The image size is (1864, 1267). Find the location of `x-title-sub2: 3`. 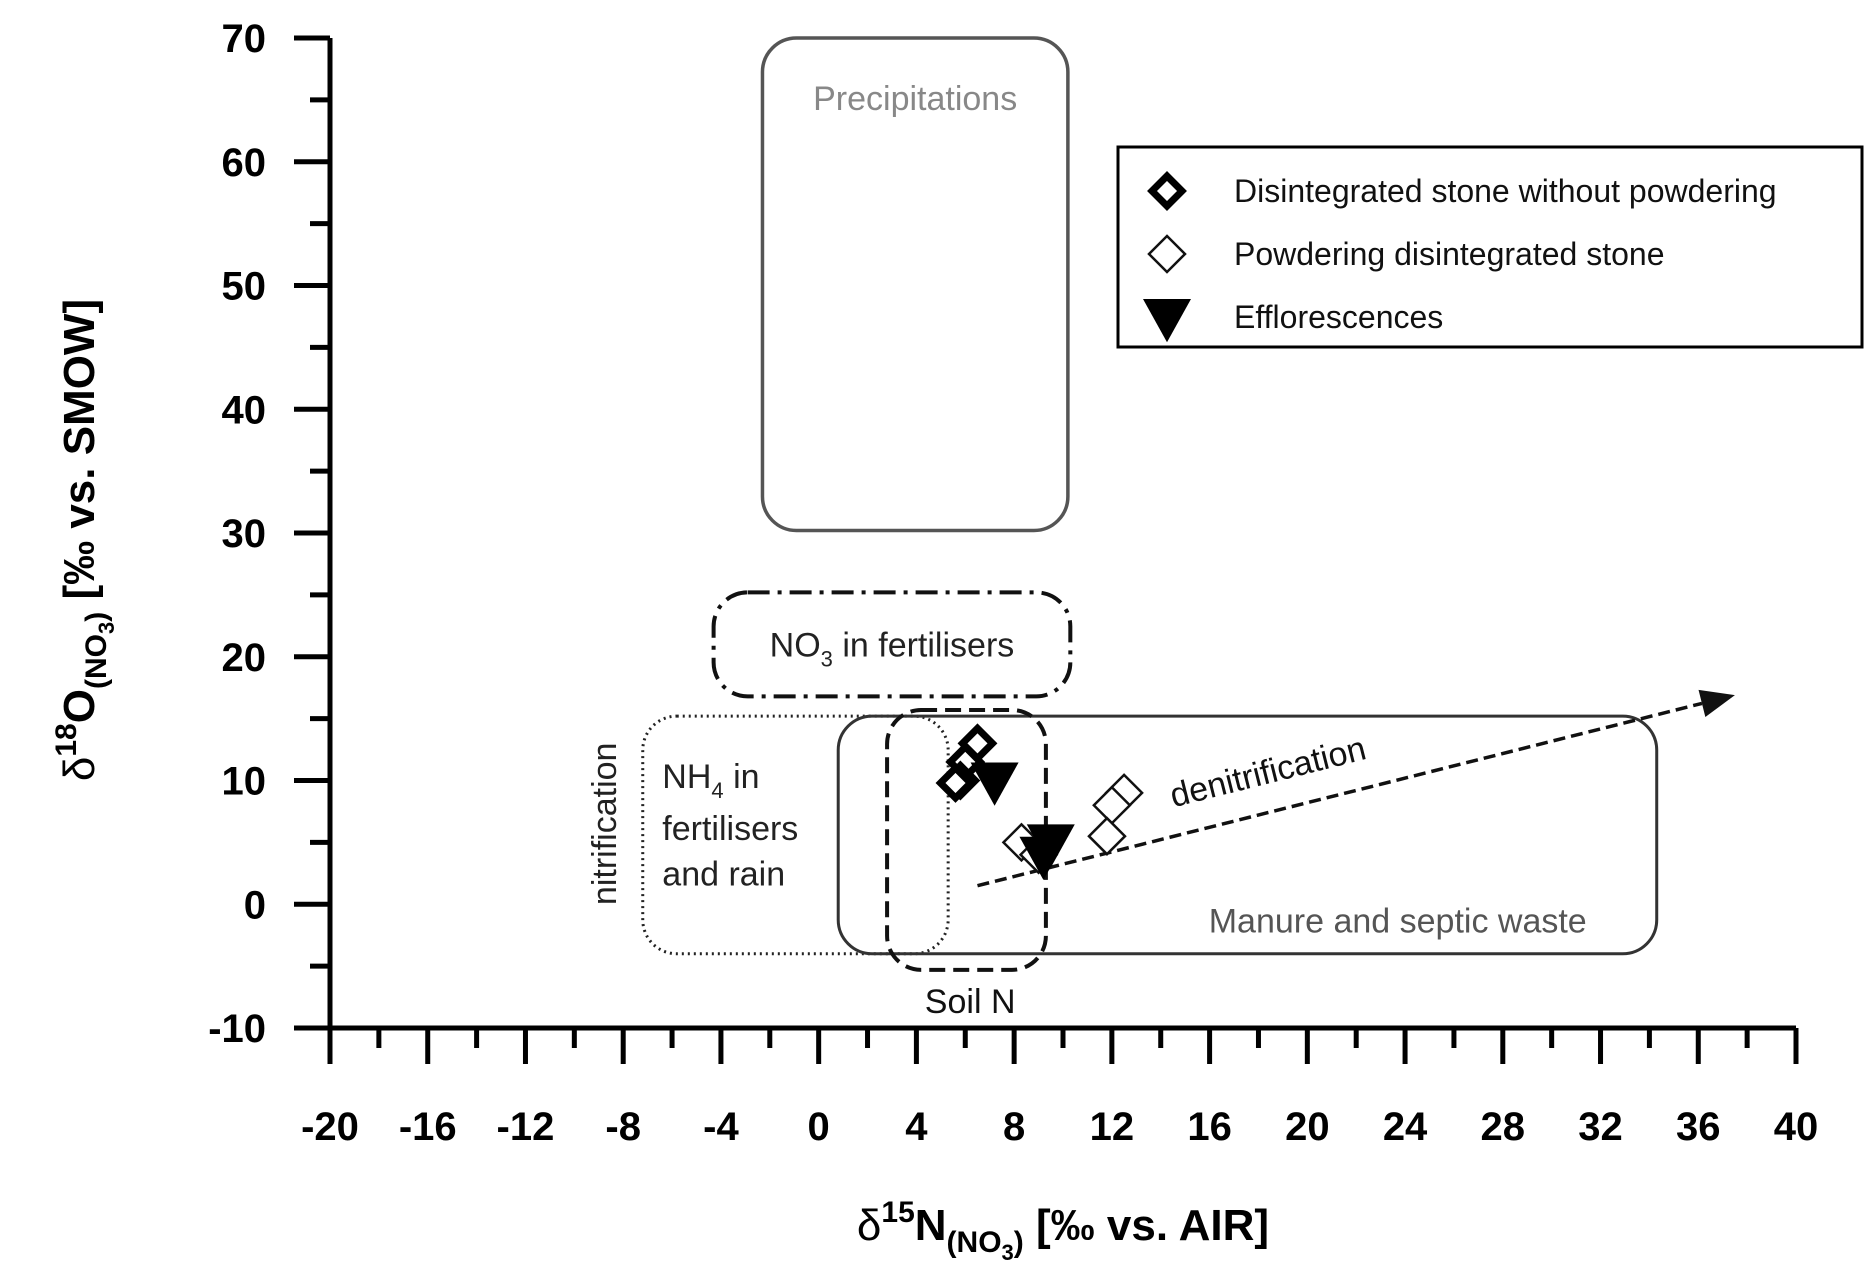

x-title-sub2: 3 is located at coordinates (1008, 1252).